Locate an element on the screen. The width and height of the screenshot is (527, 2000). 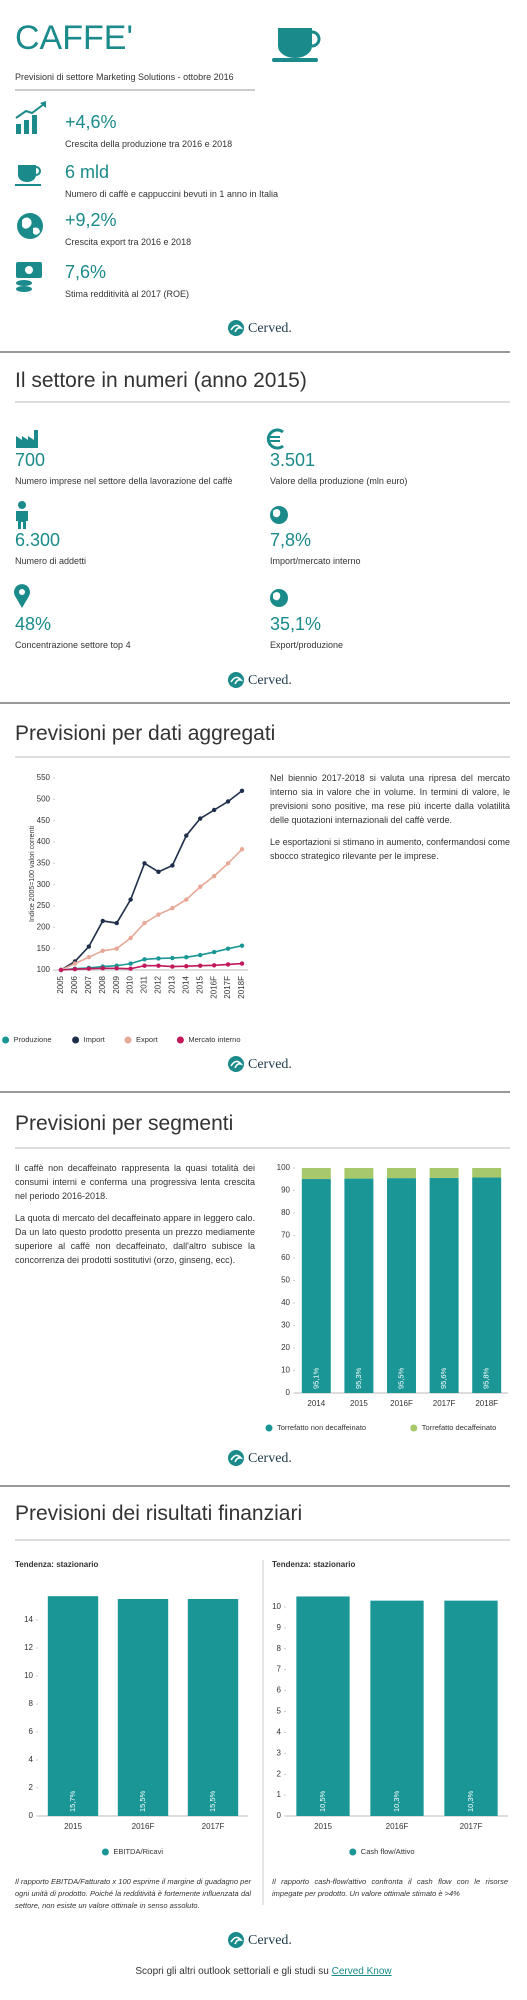
x-tick-label: 2010 is located at coordinates (130, 984).